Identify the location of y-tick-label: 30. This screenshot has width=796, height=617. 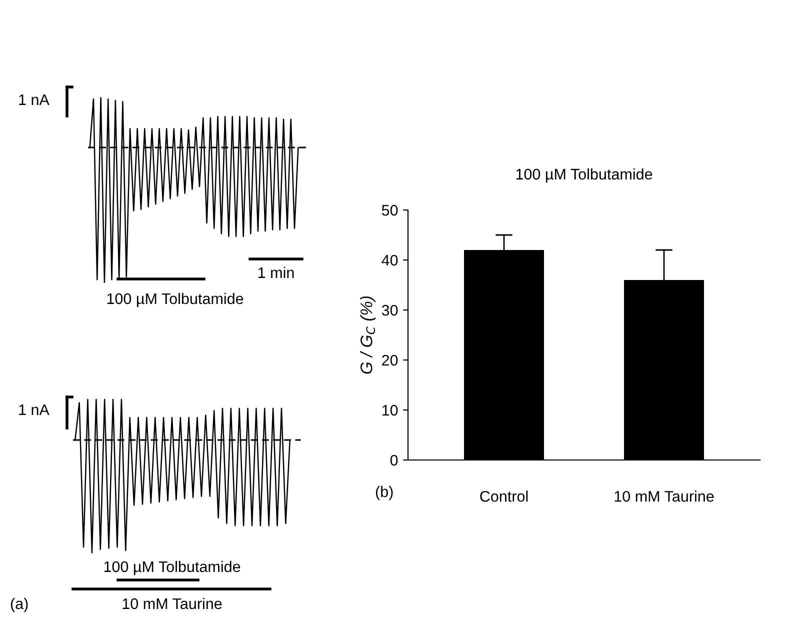
(390, 310).